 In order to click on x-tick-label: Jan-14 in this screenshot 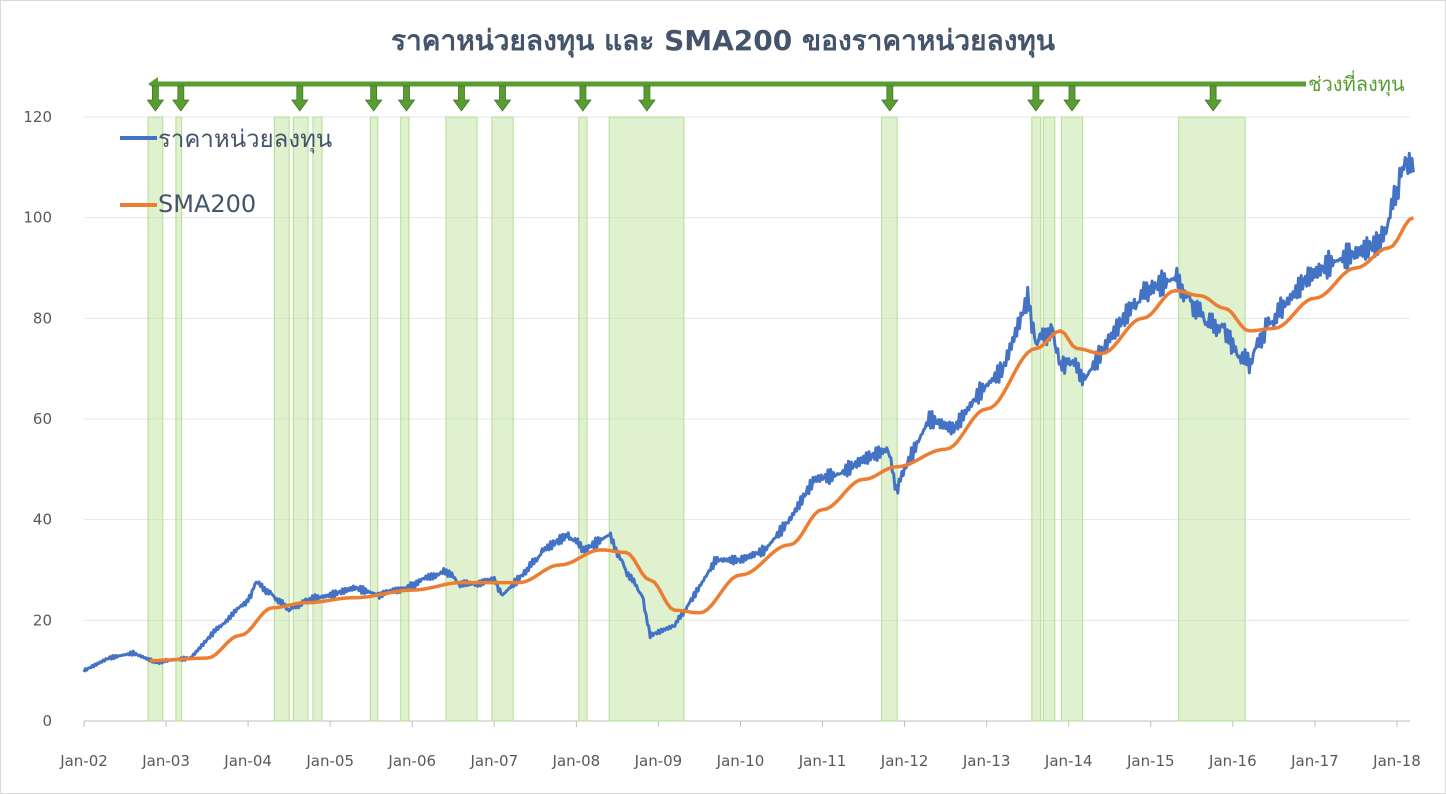, I will do `click(1068, 761)`.